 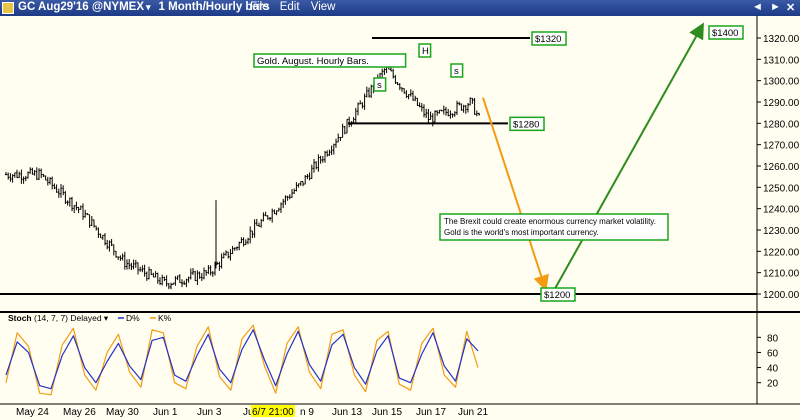 What do you see at coordinates (781, 274) in the screenshot?
I see `price-tick-label: 1210.00` at bounding box center [781, 274].